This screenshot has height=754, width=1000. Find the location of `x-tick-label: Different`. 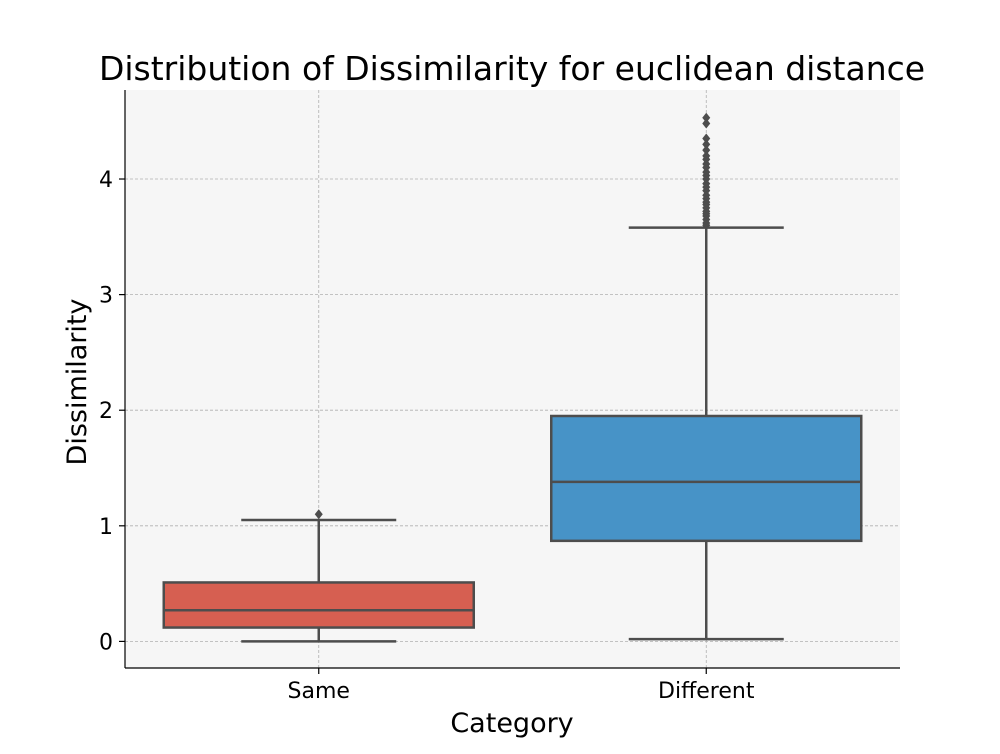

x-tick-label: Different is located at coordinates (706, 691).